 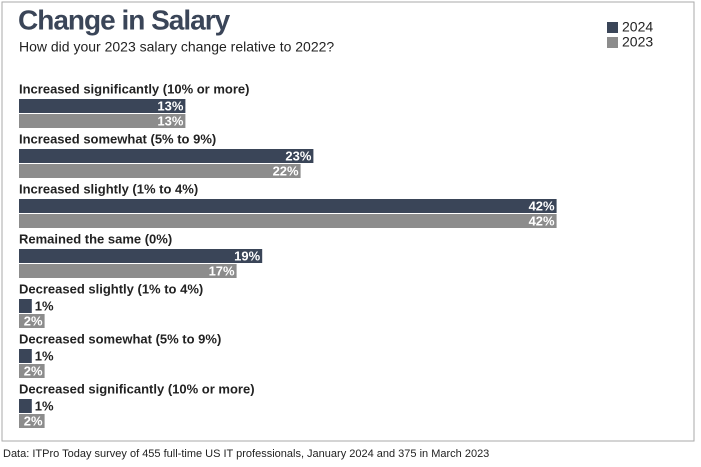 I want to click on value-label: 22%, so click(x=286, y=170).